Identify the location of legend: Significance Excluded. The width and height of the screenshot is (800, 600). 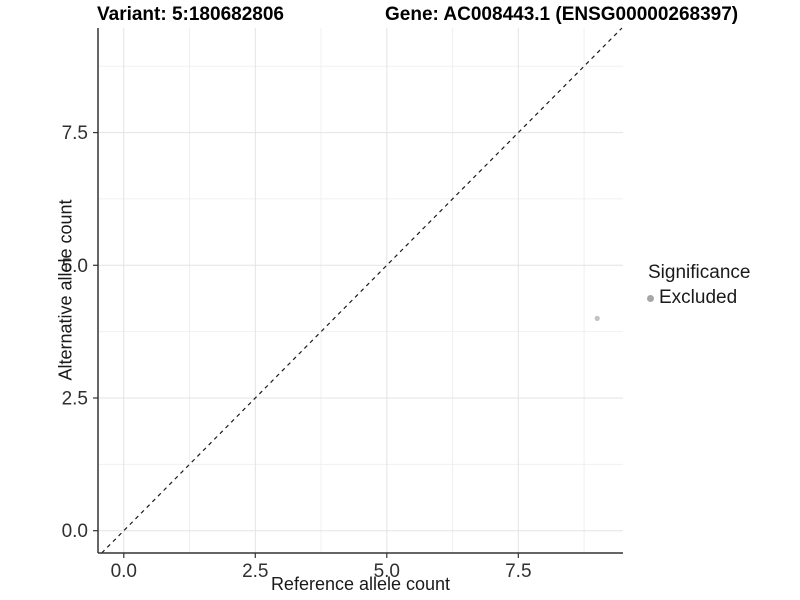
(719, 285).